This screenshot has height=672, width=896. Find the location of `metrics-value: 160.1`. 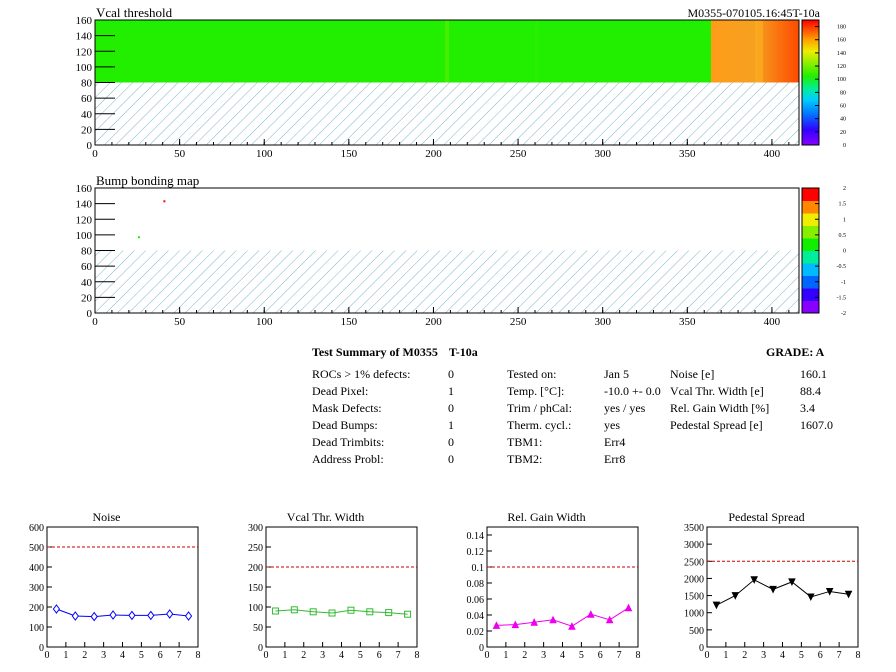

metrics-value: 160.1 is located at coordinates (813, 374).